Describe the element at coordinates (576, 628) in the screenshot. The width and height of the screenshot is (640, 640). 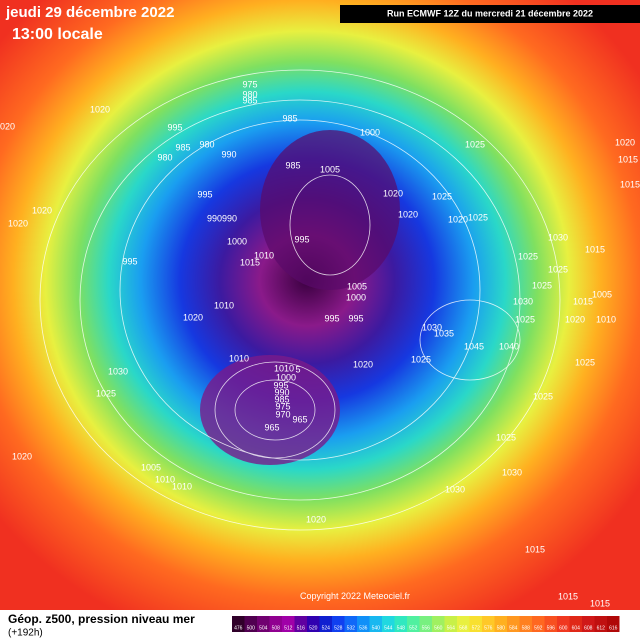
I see `scale-label: 604` at that location.